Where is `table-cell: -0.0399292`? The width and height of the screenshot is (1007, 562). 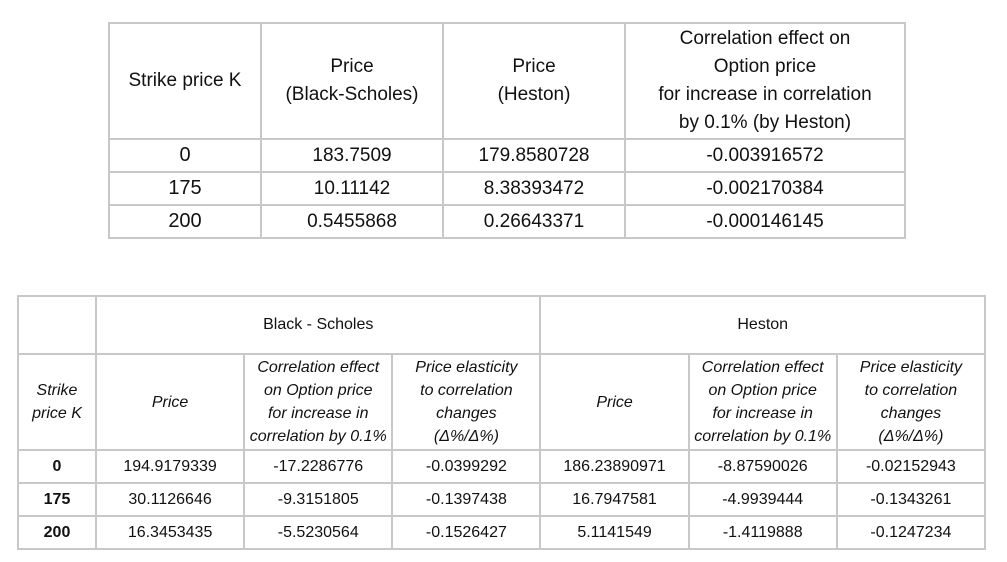 table-cell: -0.0399292 is located at coordinates (466, 466).